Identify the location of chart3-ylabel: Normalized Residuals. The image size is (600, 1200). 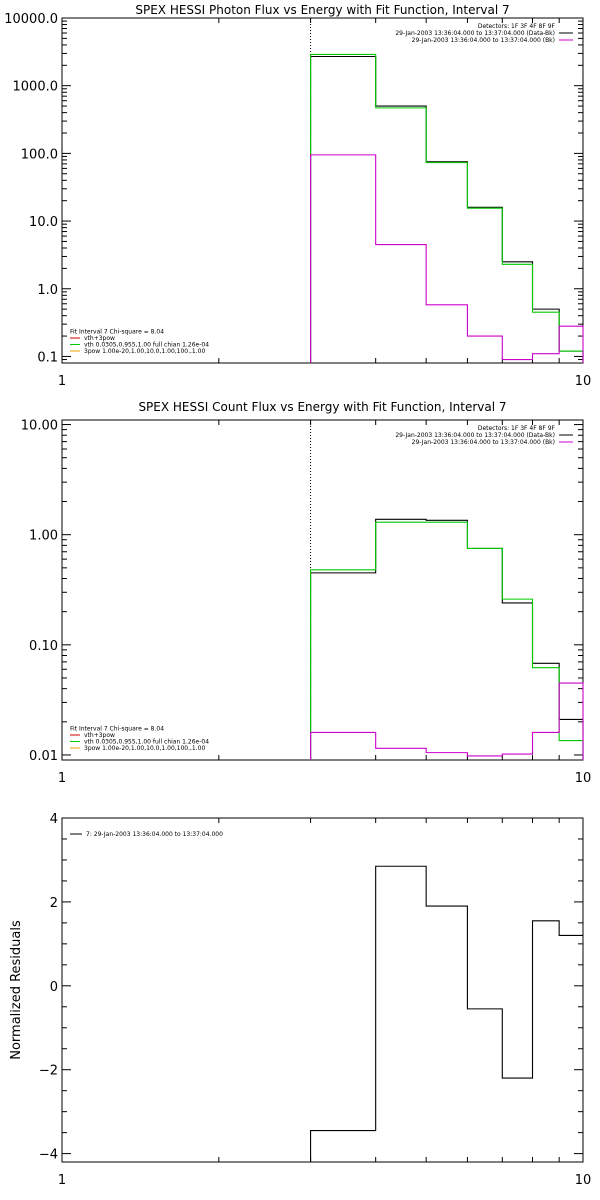
(16, 990).